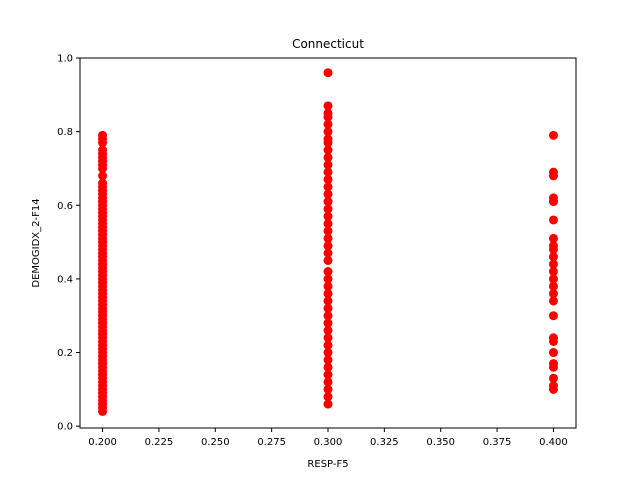 The width and height of the screenshot is (640, 480). What do you see at coordinates (65, 353) in the screenshot?
I see `y-tick-label: 0.2` at bounding box center [65, 353].